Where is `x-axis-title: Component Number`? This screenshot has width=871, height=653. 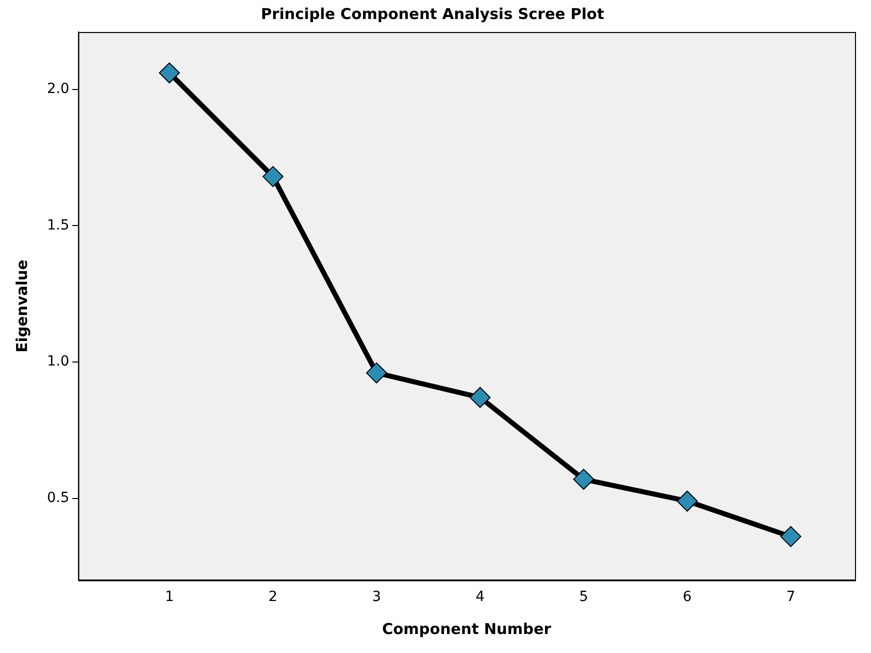 x-axis-title: Component Number is located at coordinates (467, 629).